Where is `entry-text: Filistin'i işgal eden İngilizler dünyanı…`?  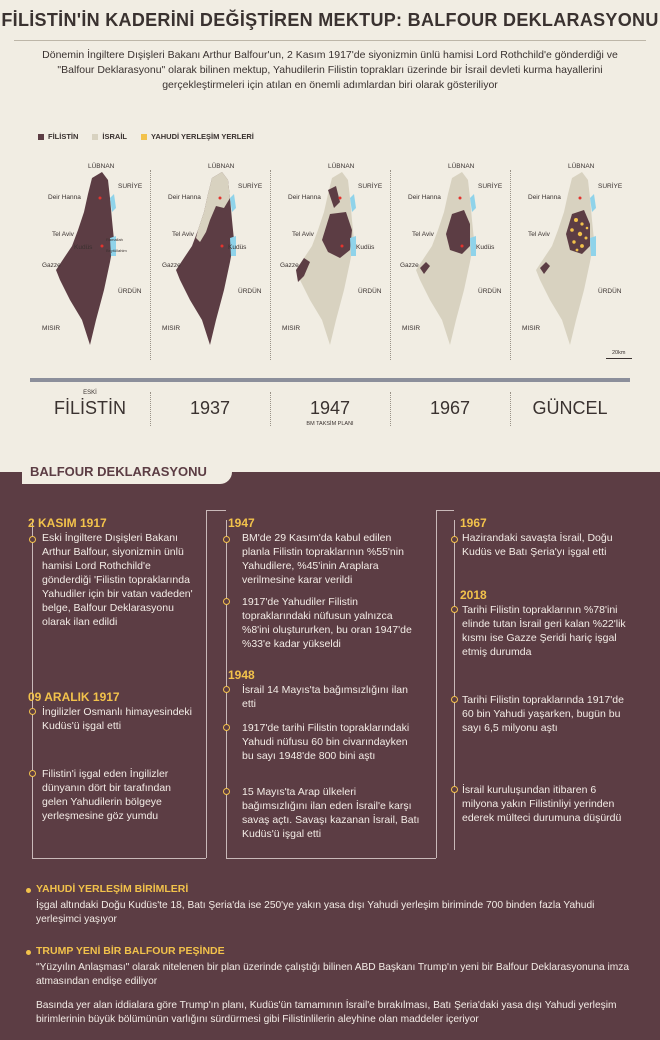 entry-text: Filistin'i işgal eden İngilizler dünyanı… is located at coordinates (107, 795).